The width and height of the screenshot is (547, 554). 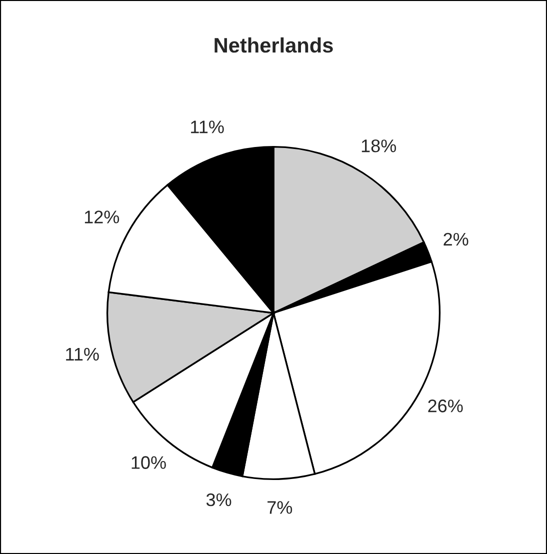 What do you see at coordinates (273, 45) in the screenshot?
I see `chart-title: Netherlands` at bounding box center [273, 45].